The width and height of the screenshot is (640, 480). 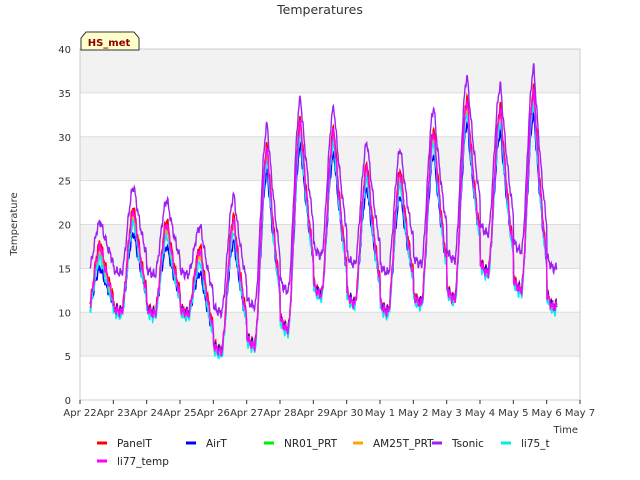 What do you see at coordinates (213, 413) in the screenshot?
I see `x-tick-label: Apr 26` at bounding box center [213, 413].